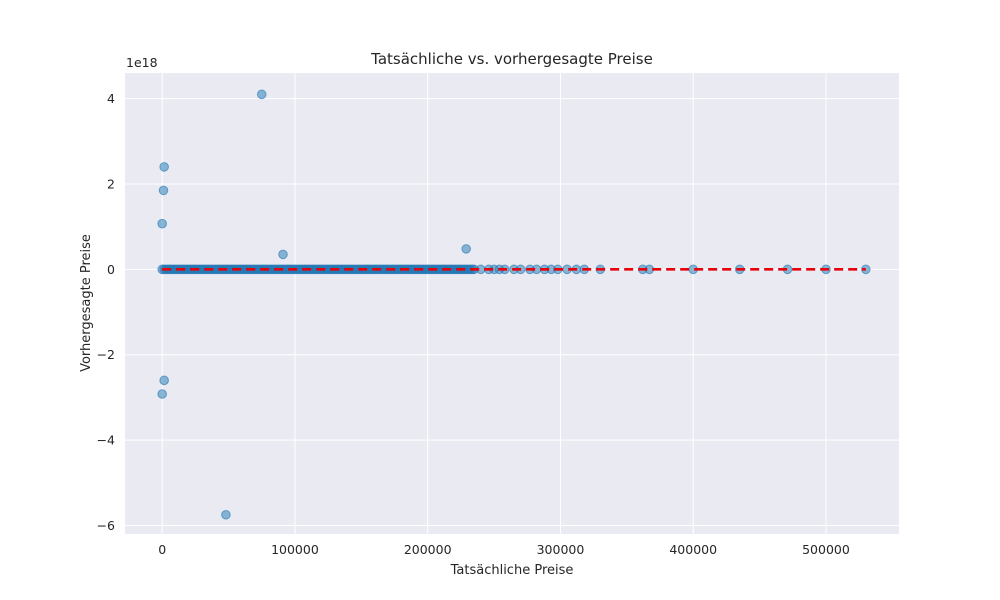 The height and width of the screenshot is (600, 1000). Describe the element at coordinates (693, 549) in the screenshot. I see `x-tick-label: 400000` at that location.